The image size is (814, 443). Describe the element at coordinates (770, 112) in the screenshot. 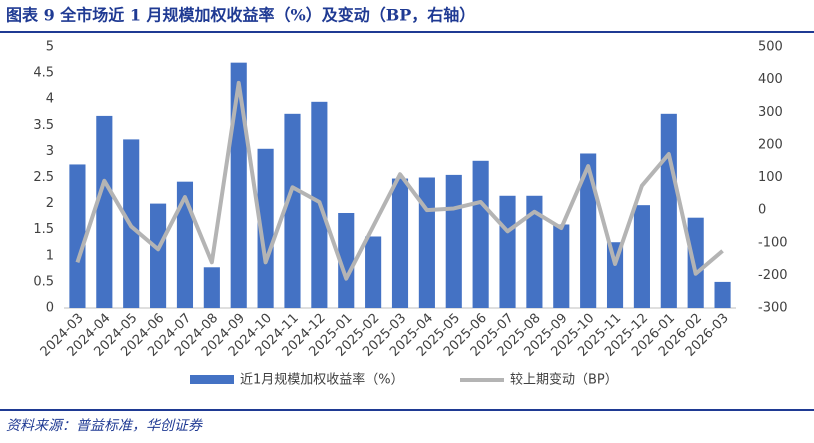

I see `y2-tick-label: 300` at that location.